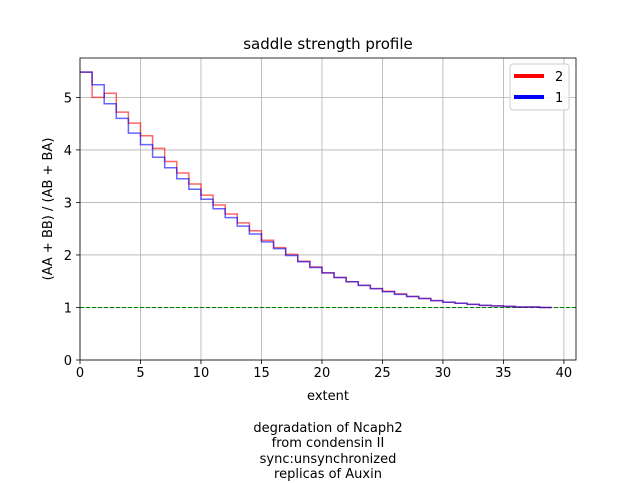 The width and height of the screenshot is (640, 483). What do you see at coordinates (68, 308) in the screenshot?
I see `y-tick-label: 1` at bounding box center [68, 308].